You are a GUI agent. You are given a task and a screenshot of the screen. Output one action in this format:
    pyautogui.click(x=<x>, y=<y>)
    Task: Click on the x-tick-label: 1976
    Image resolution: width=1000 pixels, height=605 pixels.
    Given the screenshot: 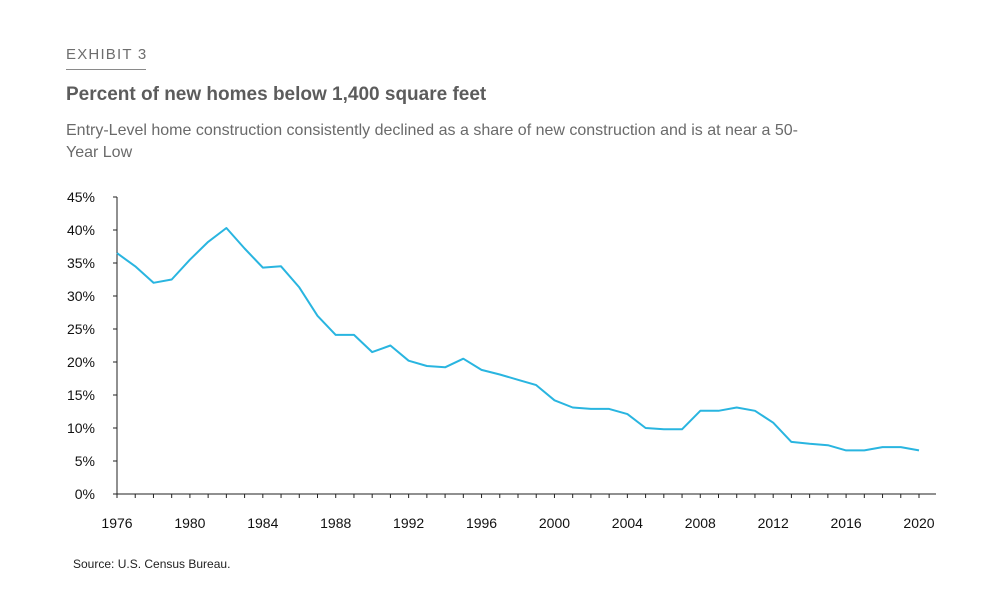 What is the action you would take?
    pyautogui.click(x=116, y=523)
    